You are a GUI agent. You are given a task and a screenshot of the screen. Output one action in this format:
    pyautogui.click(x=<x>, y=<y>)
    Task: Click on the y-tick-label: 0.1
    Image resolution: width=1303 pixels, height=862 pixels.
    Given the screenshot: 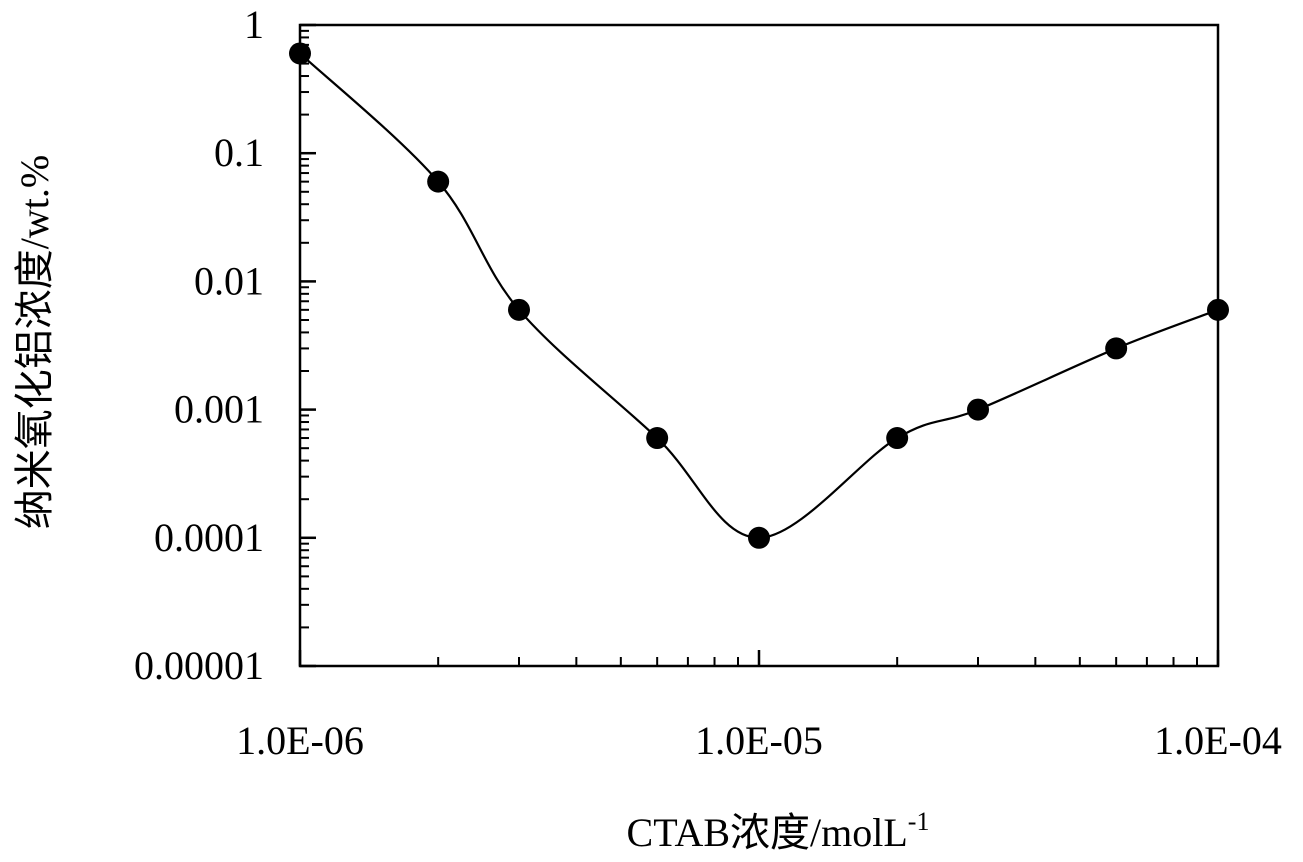 What is the action you would take?
    pyautogui.click(x=239, y=152)
    